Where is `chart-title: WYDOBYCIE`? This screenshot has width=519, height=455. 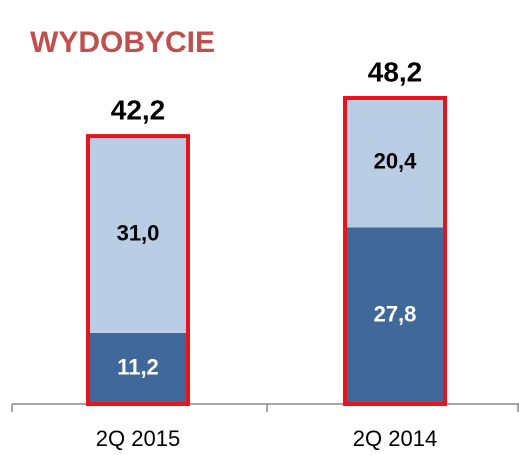
chart-title: WYDOBYCIE is located at coordinates (122, 42).